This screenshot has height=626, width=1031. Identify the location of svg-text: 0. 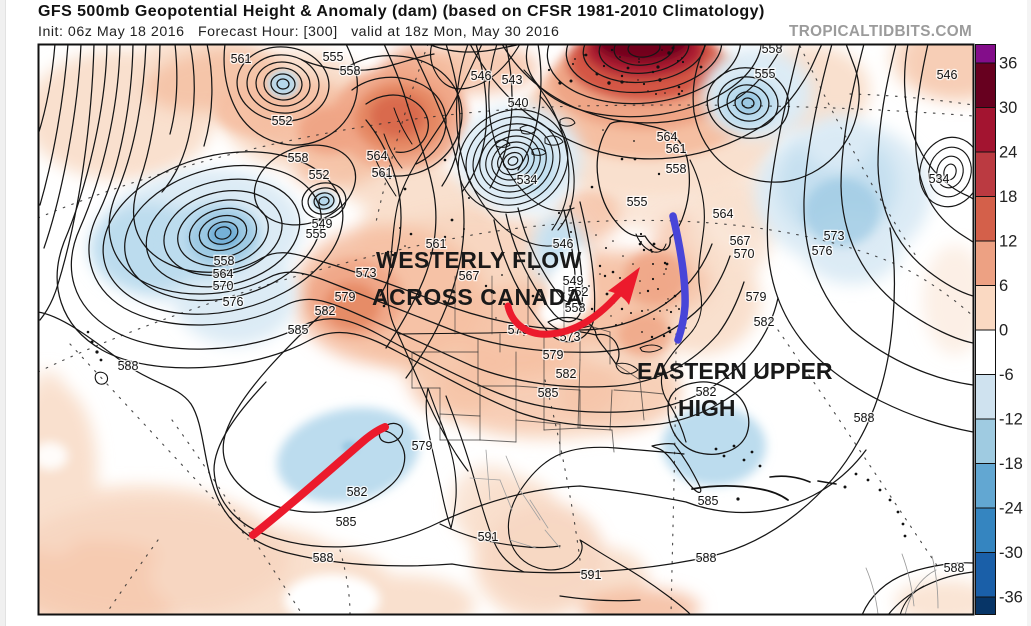
(1003, 331).